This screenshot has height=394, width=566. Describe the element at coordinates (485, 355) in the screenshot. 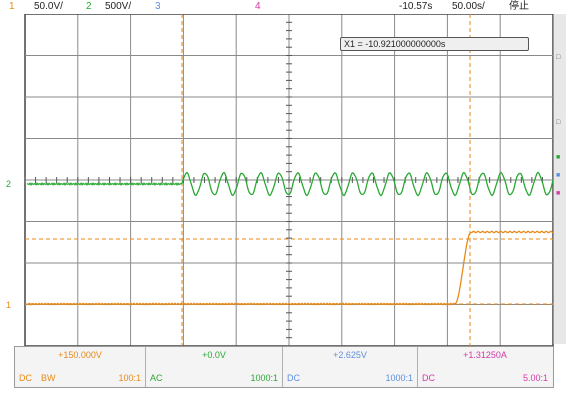

I see `ch4-offset: +1.31250A` at that location.